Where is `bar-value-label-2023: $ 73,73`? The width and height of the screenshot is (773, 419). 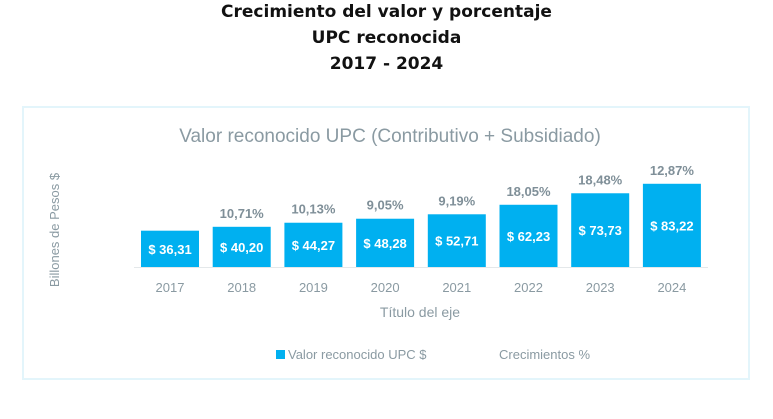 bar-value-label-2023: $ 73,73 is located at coordinates (600, 230).